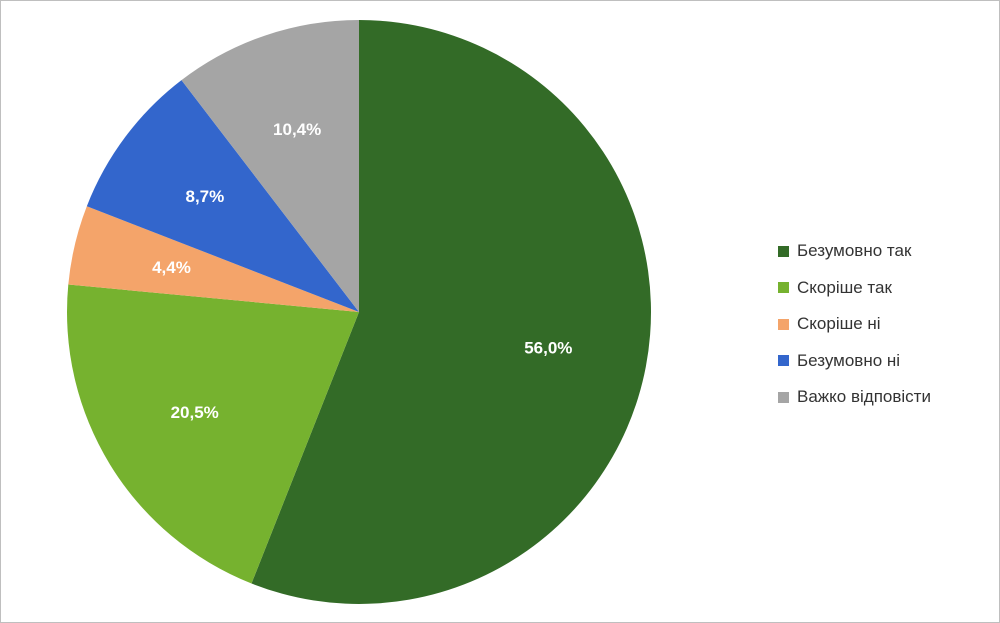 The height and width of the screenshot is (623, 1000). What do you see at coordinates (849, 360) in the screenshot?
I see `legend-label: Безумовно ні` at bounding box center [849, 360].